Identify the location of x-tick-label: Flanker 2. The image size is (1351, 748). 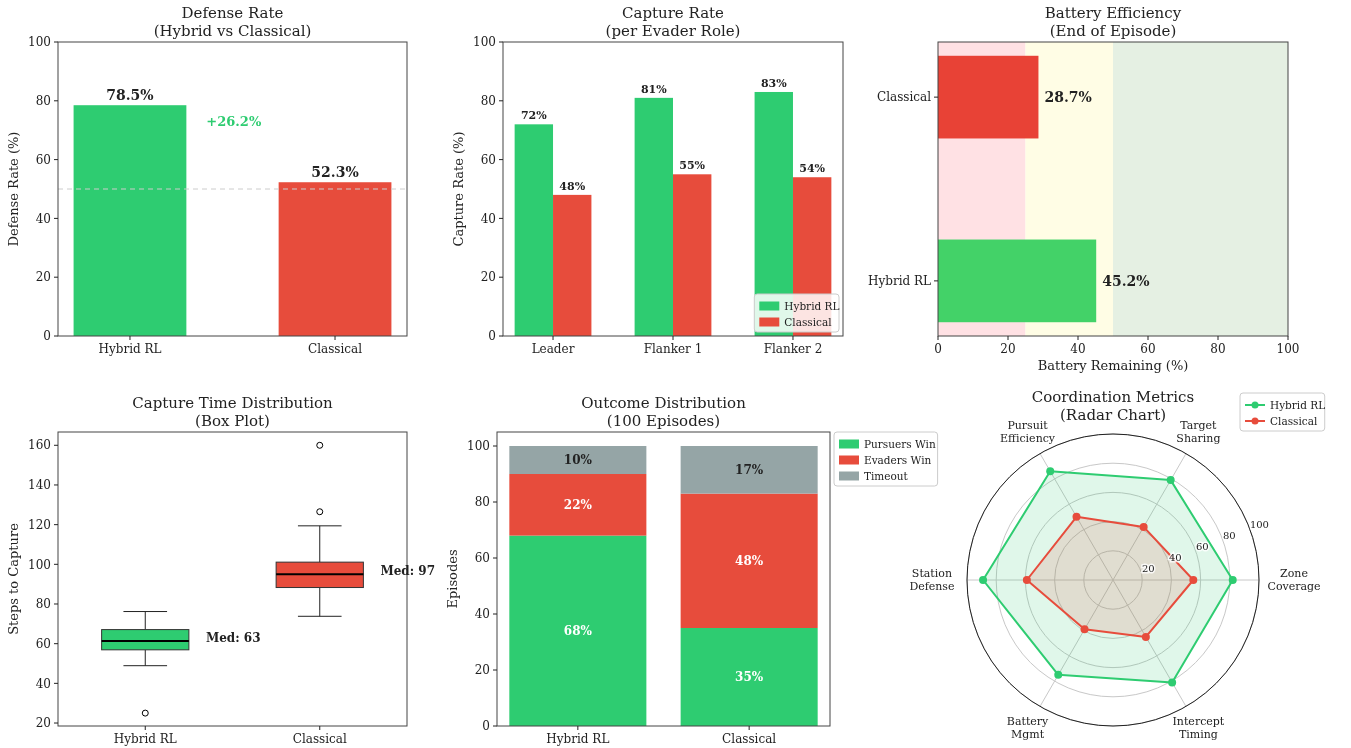
(793, 349).